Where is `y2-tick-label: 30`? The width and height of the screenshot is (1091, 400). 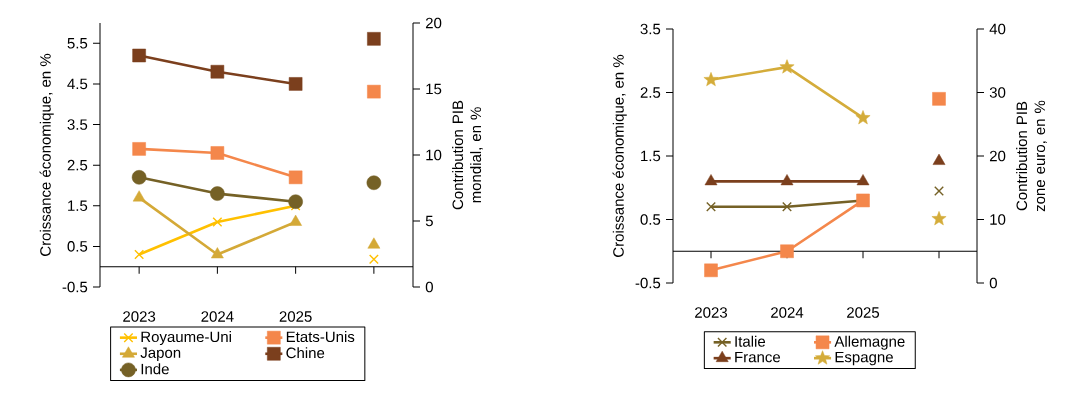 y2-tick-label: 30 is located at coordinates (997, 92).